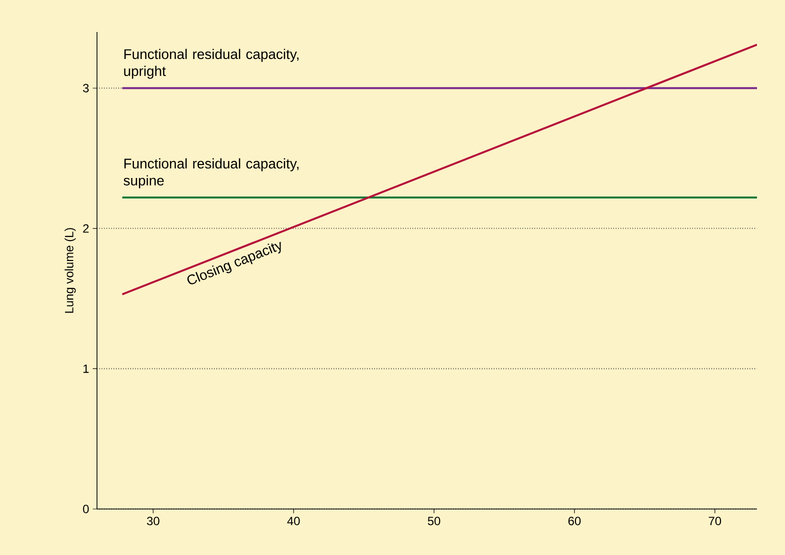  Describe the element at coordinates (86, 368) in the screenshot. I see `y-tick-label: 1` at that location.